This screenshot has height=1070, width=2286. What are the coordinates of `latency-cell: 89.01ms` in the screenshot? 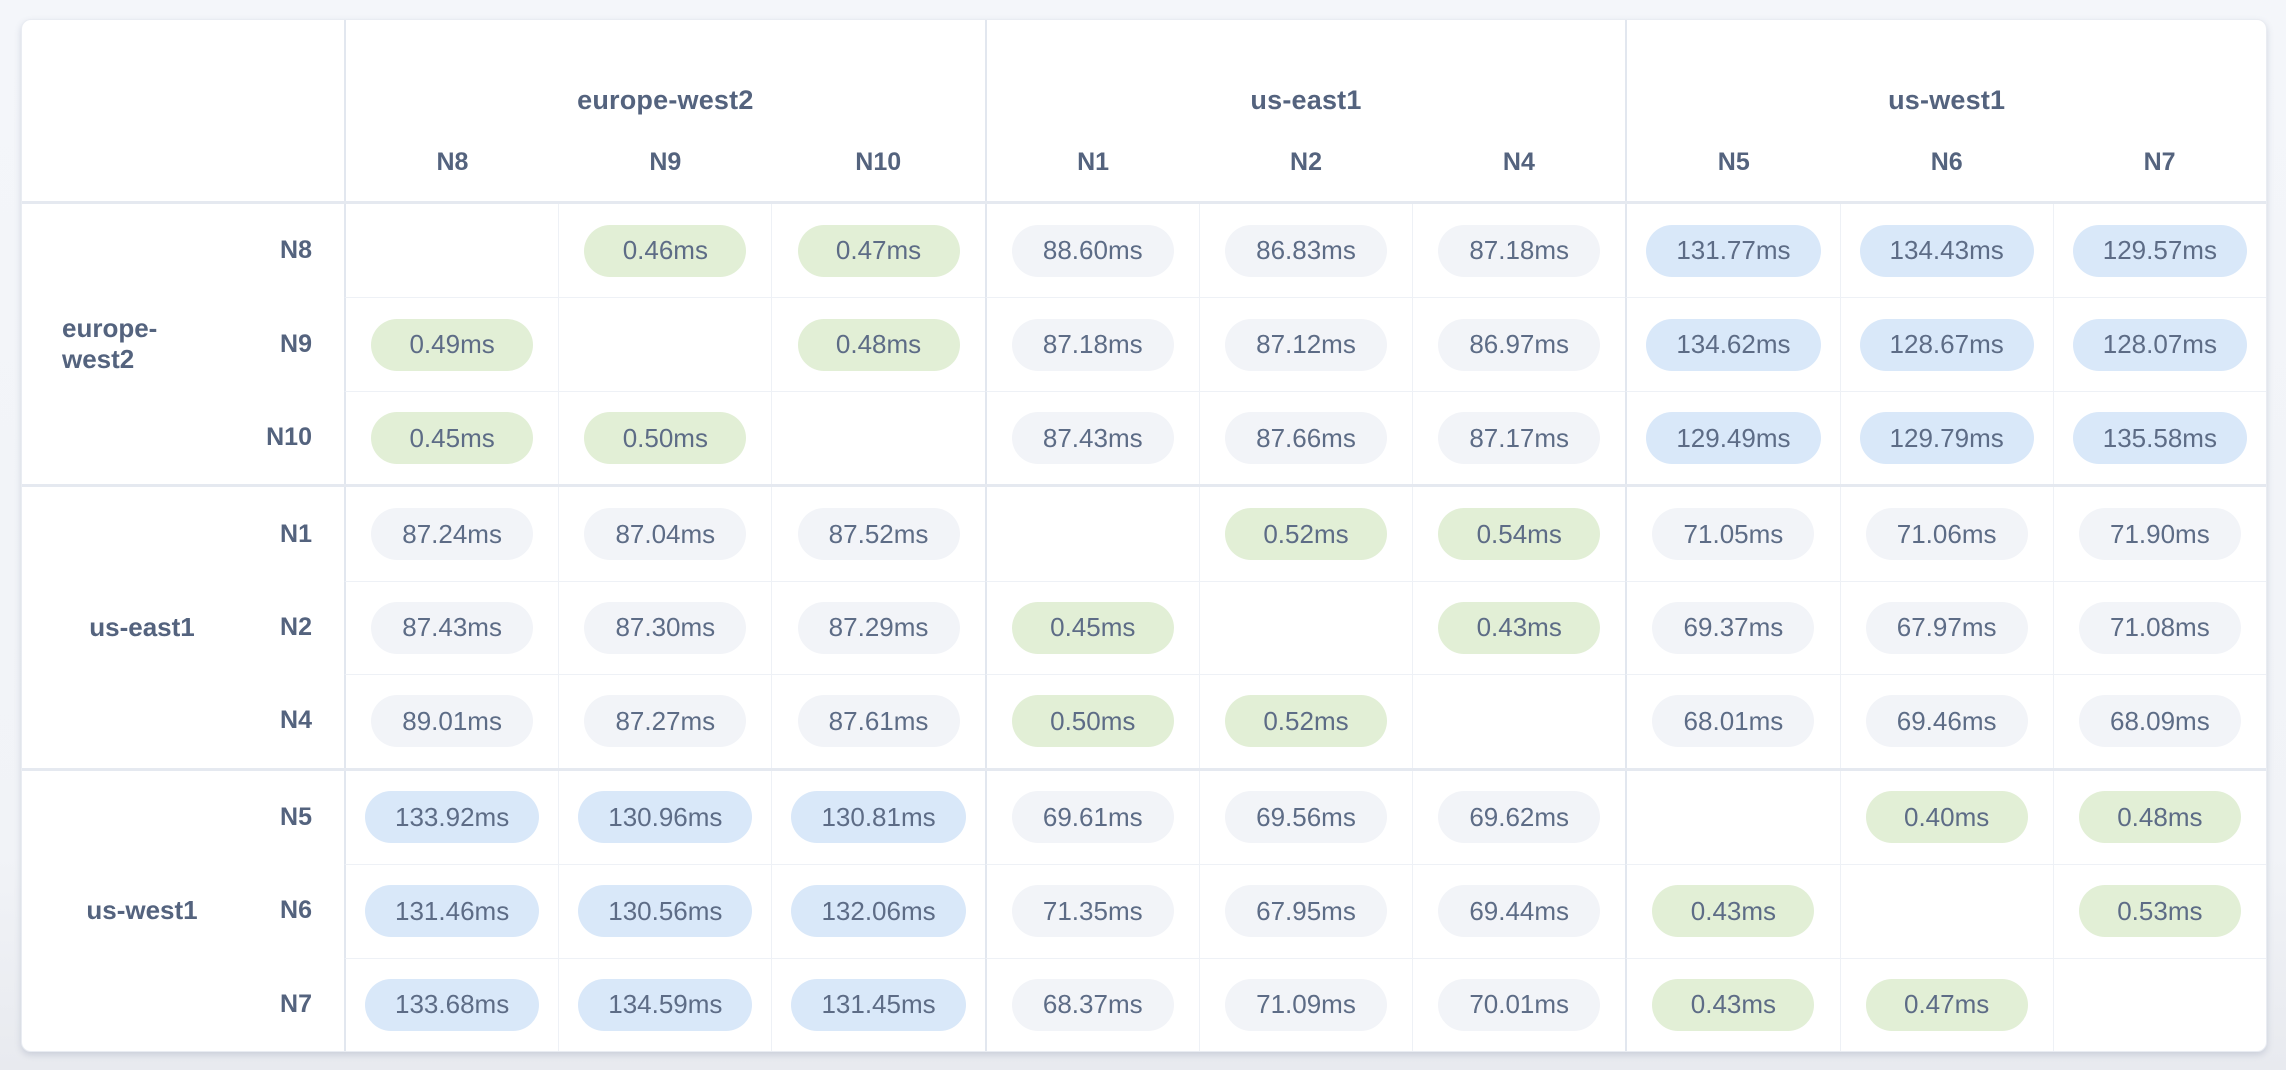 It's located at (451, 721).